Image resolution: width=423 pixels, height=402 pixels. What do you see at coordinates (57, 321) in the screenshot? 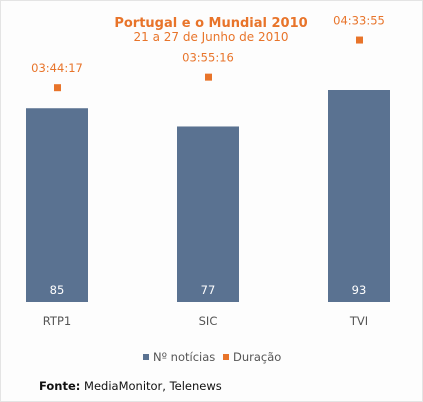
I see `category-label-rtp1: RTP1` at bounding box center [57, 321].